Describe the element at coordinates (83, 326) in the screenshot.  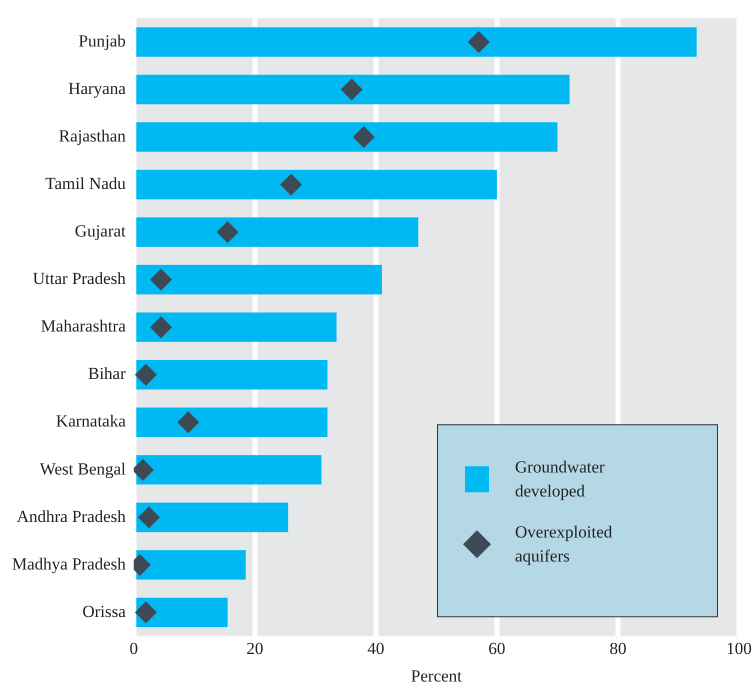
I see `y-tick-label: Maharashtra` at that location.